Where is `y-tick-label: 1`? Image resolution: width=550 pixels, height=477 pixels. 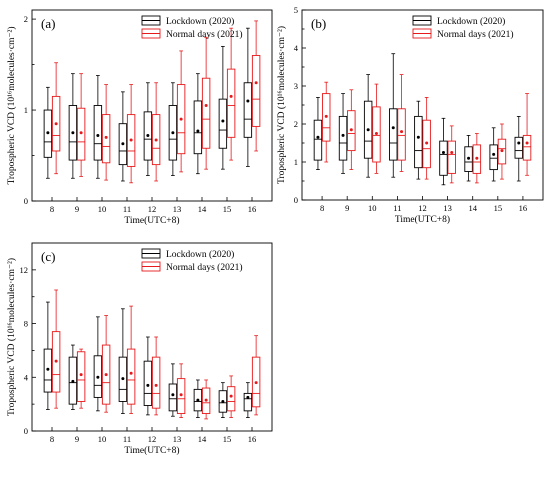 y-tick-label: 1 is located at coordinates (26, 110).